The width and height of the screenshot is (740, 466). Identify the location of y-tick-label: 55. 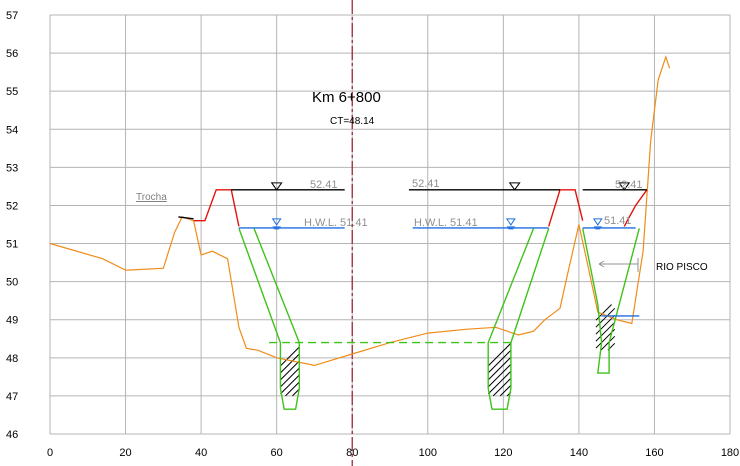
(12, 92).